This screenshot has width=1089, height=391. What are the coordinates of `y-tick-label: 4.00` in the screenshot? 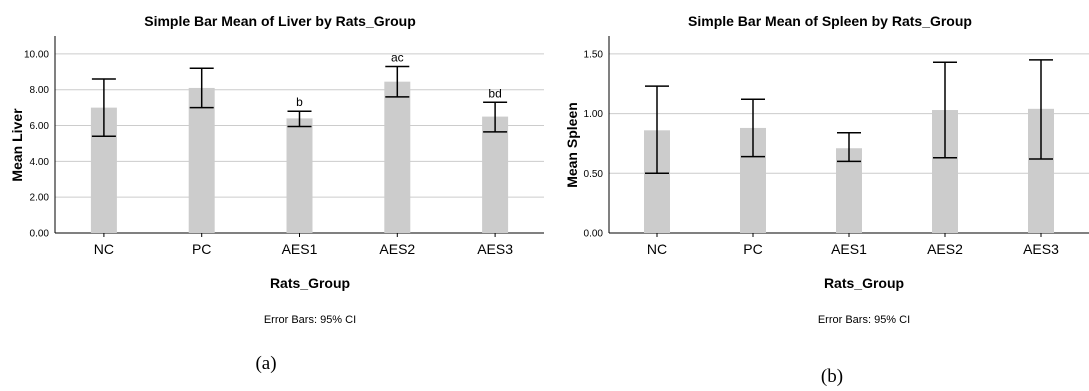 It's located at (40, 162).